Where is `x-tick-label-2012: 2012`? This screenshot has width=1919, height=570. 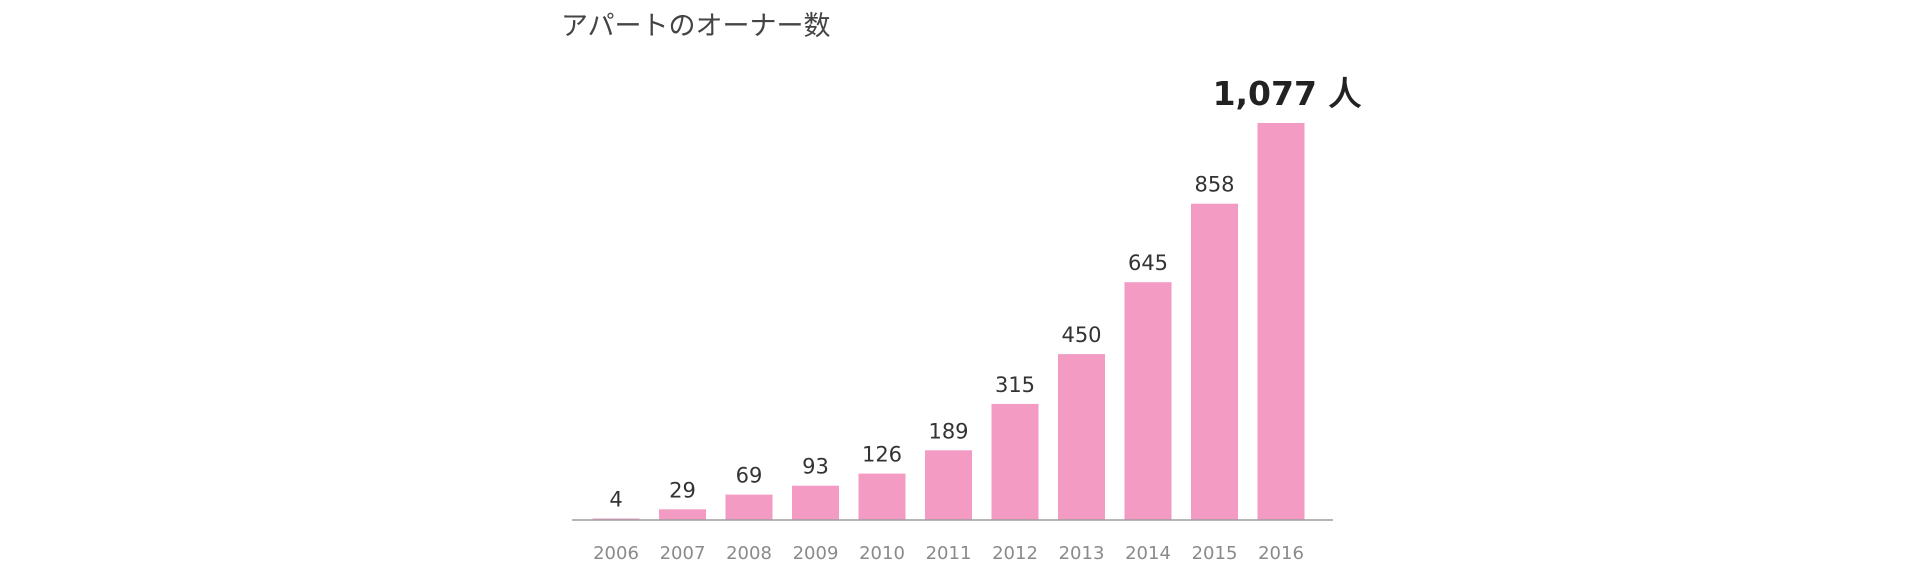
x-tick-label-2012: 2012 is located at coordinates (1015, 553).